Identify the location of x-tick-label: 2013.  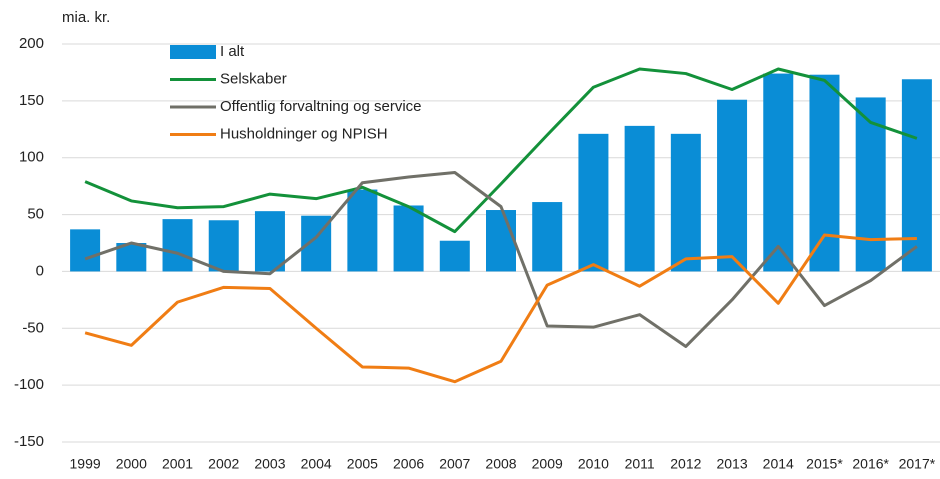
(731, 464).